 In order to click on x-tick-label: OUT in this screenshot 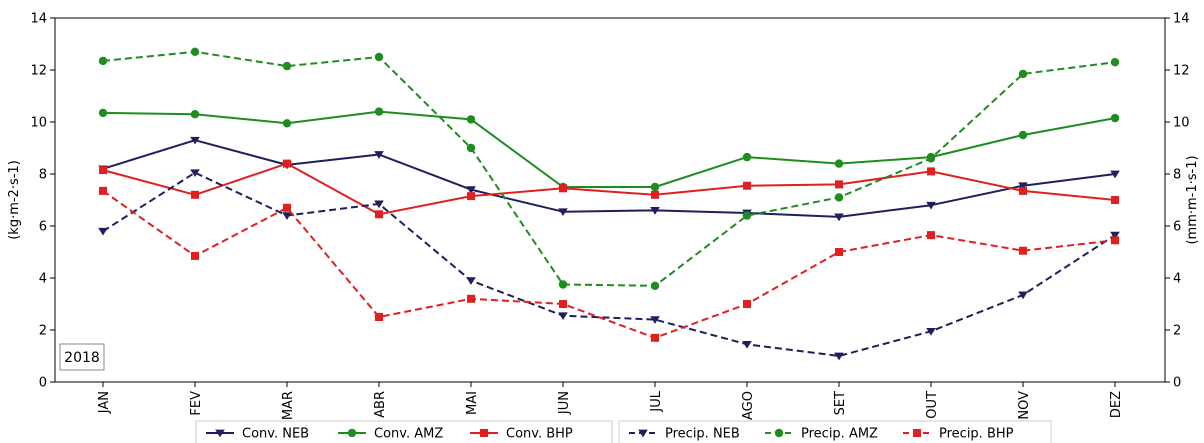, I will do `click(932, 405)`.